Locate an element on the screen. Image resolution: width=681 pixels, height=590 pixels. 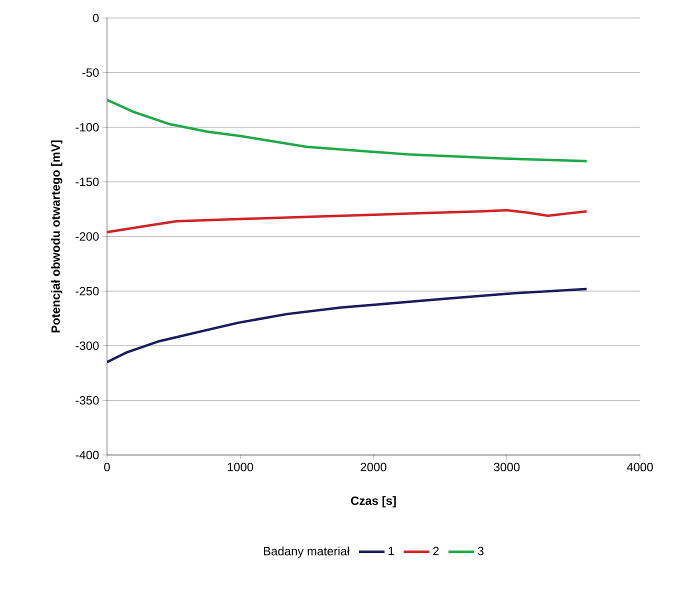
y-tick-label: -150 is located at coordinates (87, 182).